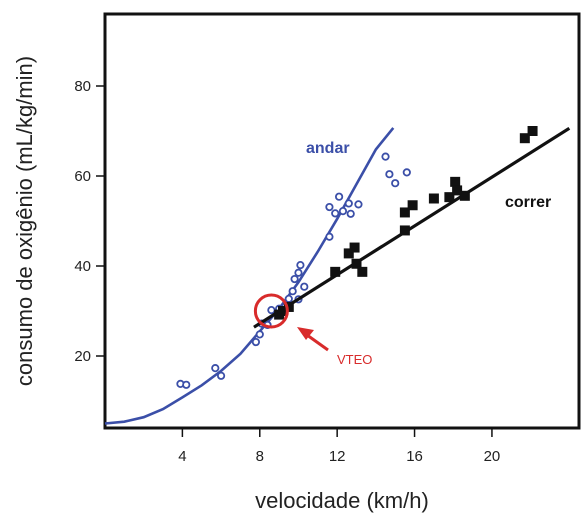 This screenshot has width=588, height=518. I want to click on x-tick-label-16: 16, so click(414, 456).